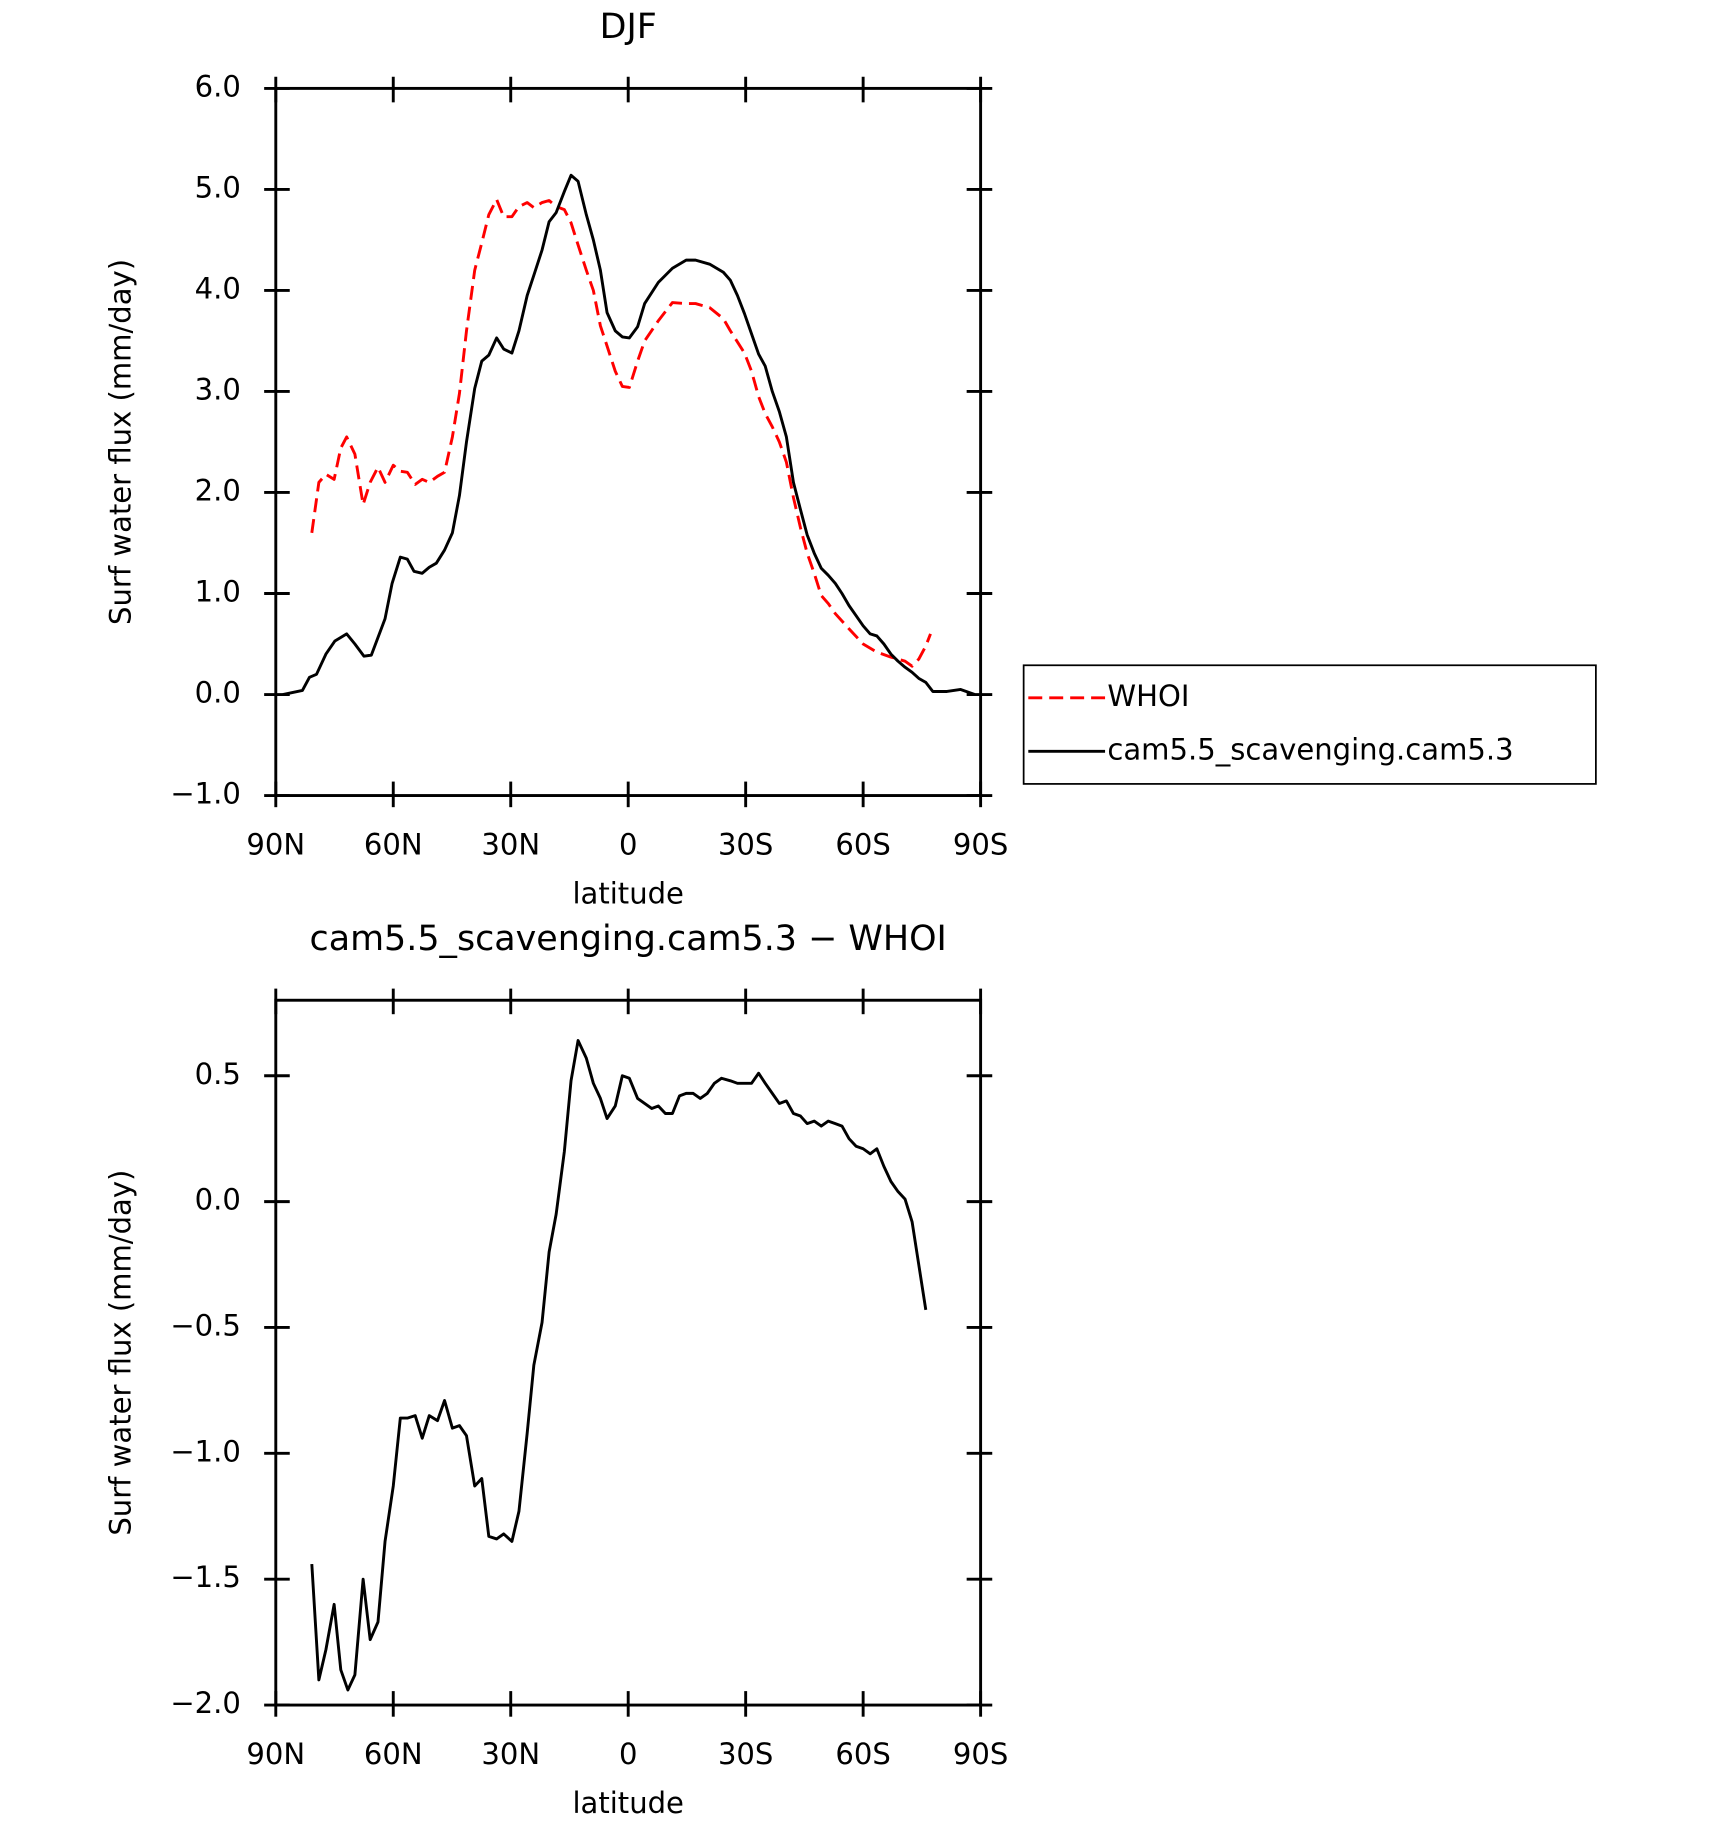  What do you see at coordinates (218, 591) in the screenshot?
I see `y-tick-label: 1.0` at bounding box center [218, 591].